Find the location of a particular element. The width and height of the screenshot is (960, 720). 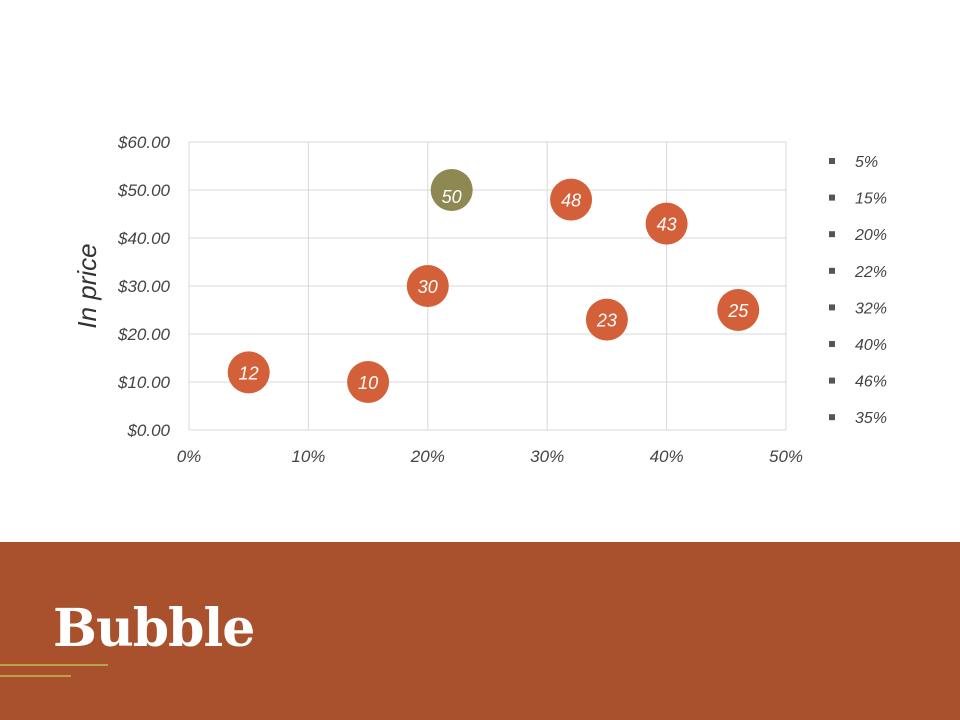

x-axis-ticks: 0% 10% 20% 30% 40% 50% is located at coordinates (490, 456).